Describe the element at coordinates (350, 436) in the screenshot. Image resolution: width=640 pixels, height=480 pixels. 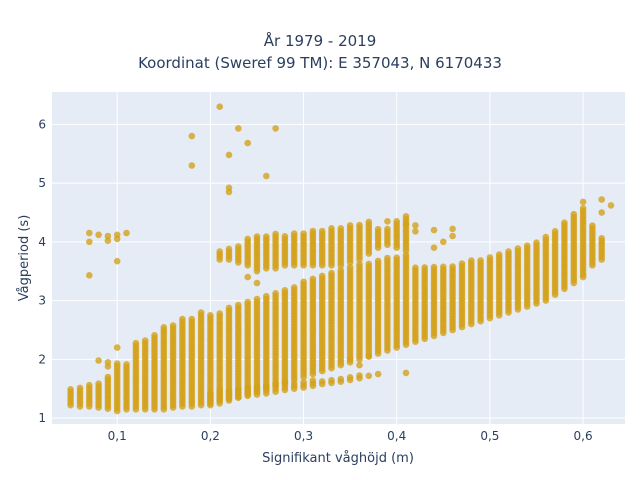
I see `x-tick-labels: 0,1 0,2 0,3 0,4 0,5 0,6` at that location.